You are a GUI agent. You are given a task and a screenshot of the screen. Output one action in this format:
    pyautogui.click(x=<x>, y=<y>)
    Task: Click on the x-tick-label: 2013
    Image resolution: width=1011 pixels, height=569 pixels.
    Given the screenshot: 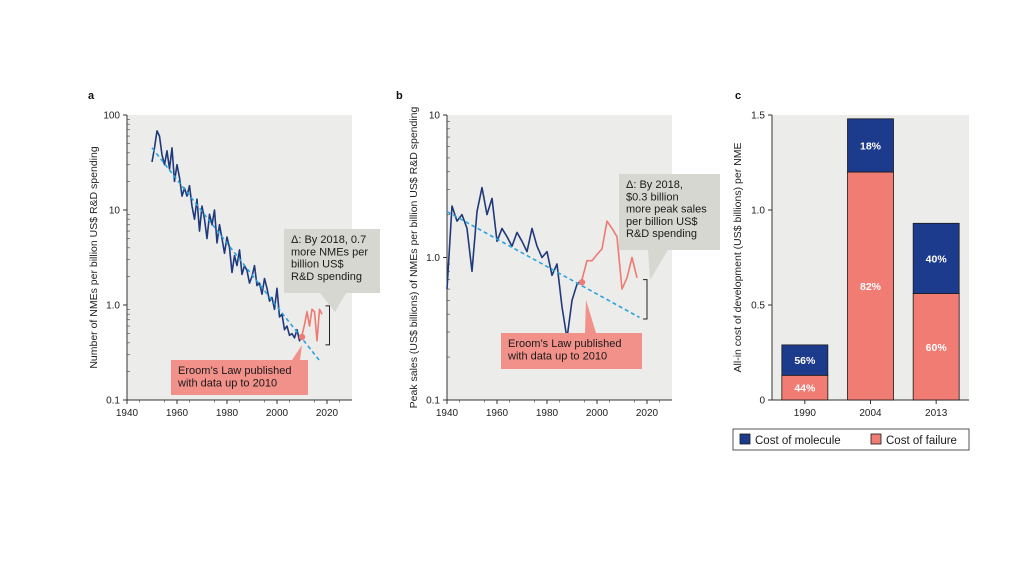 What is the action you would take?
    pyautogui.click(x=936, y=413)
    